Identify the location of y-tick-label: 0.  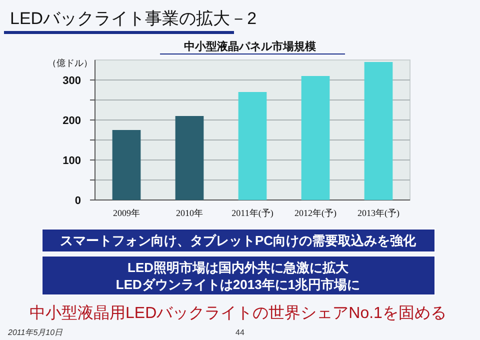
(77, 201).